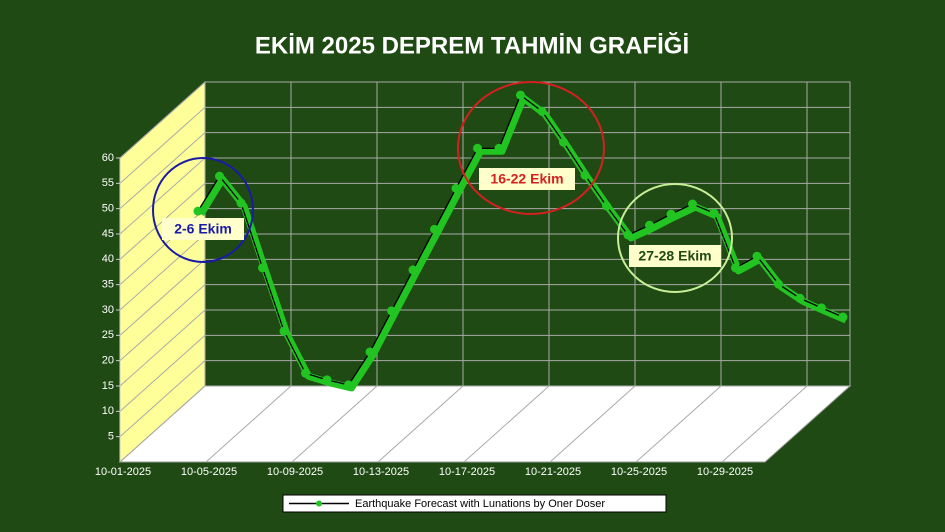 The height and width of the screenshot is (532, 945). Describe the element at coordinates (108, 209) in the screenshot. I see `y-tick-label: 50` at that location.